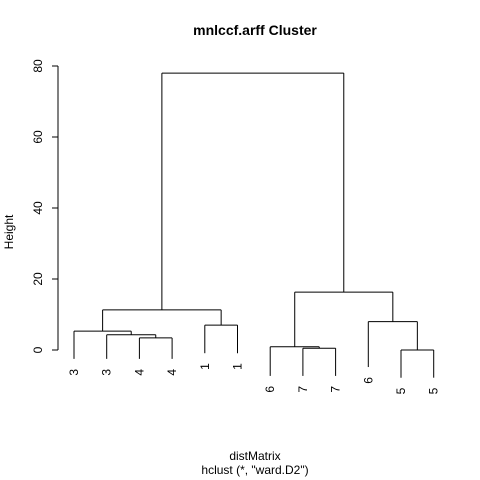  I want to click on leaf-label-2: 4, so click(139, 372).